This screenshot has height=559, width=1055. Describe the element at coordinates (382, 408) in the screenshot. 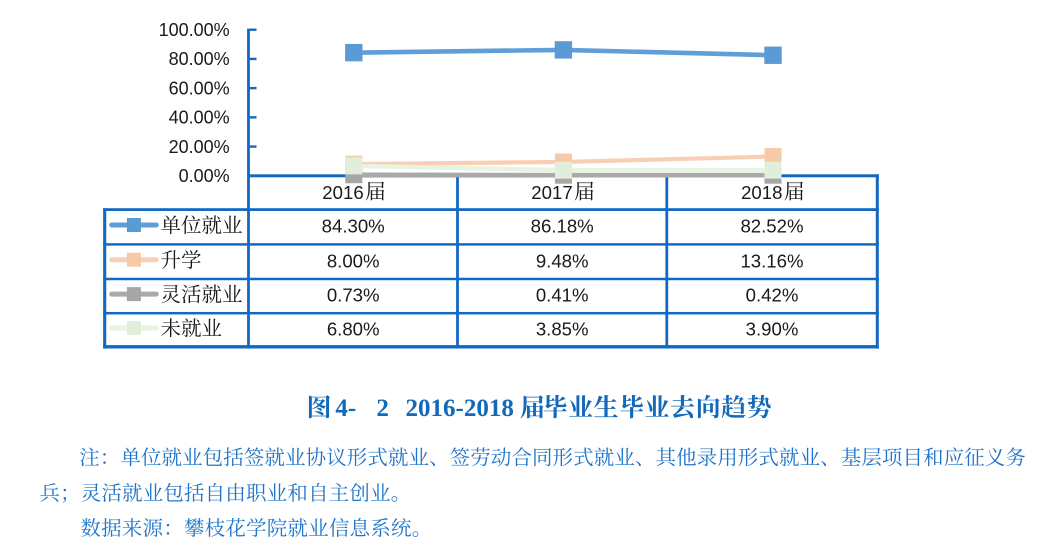

I see `svg-text: 2` at that location.